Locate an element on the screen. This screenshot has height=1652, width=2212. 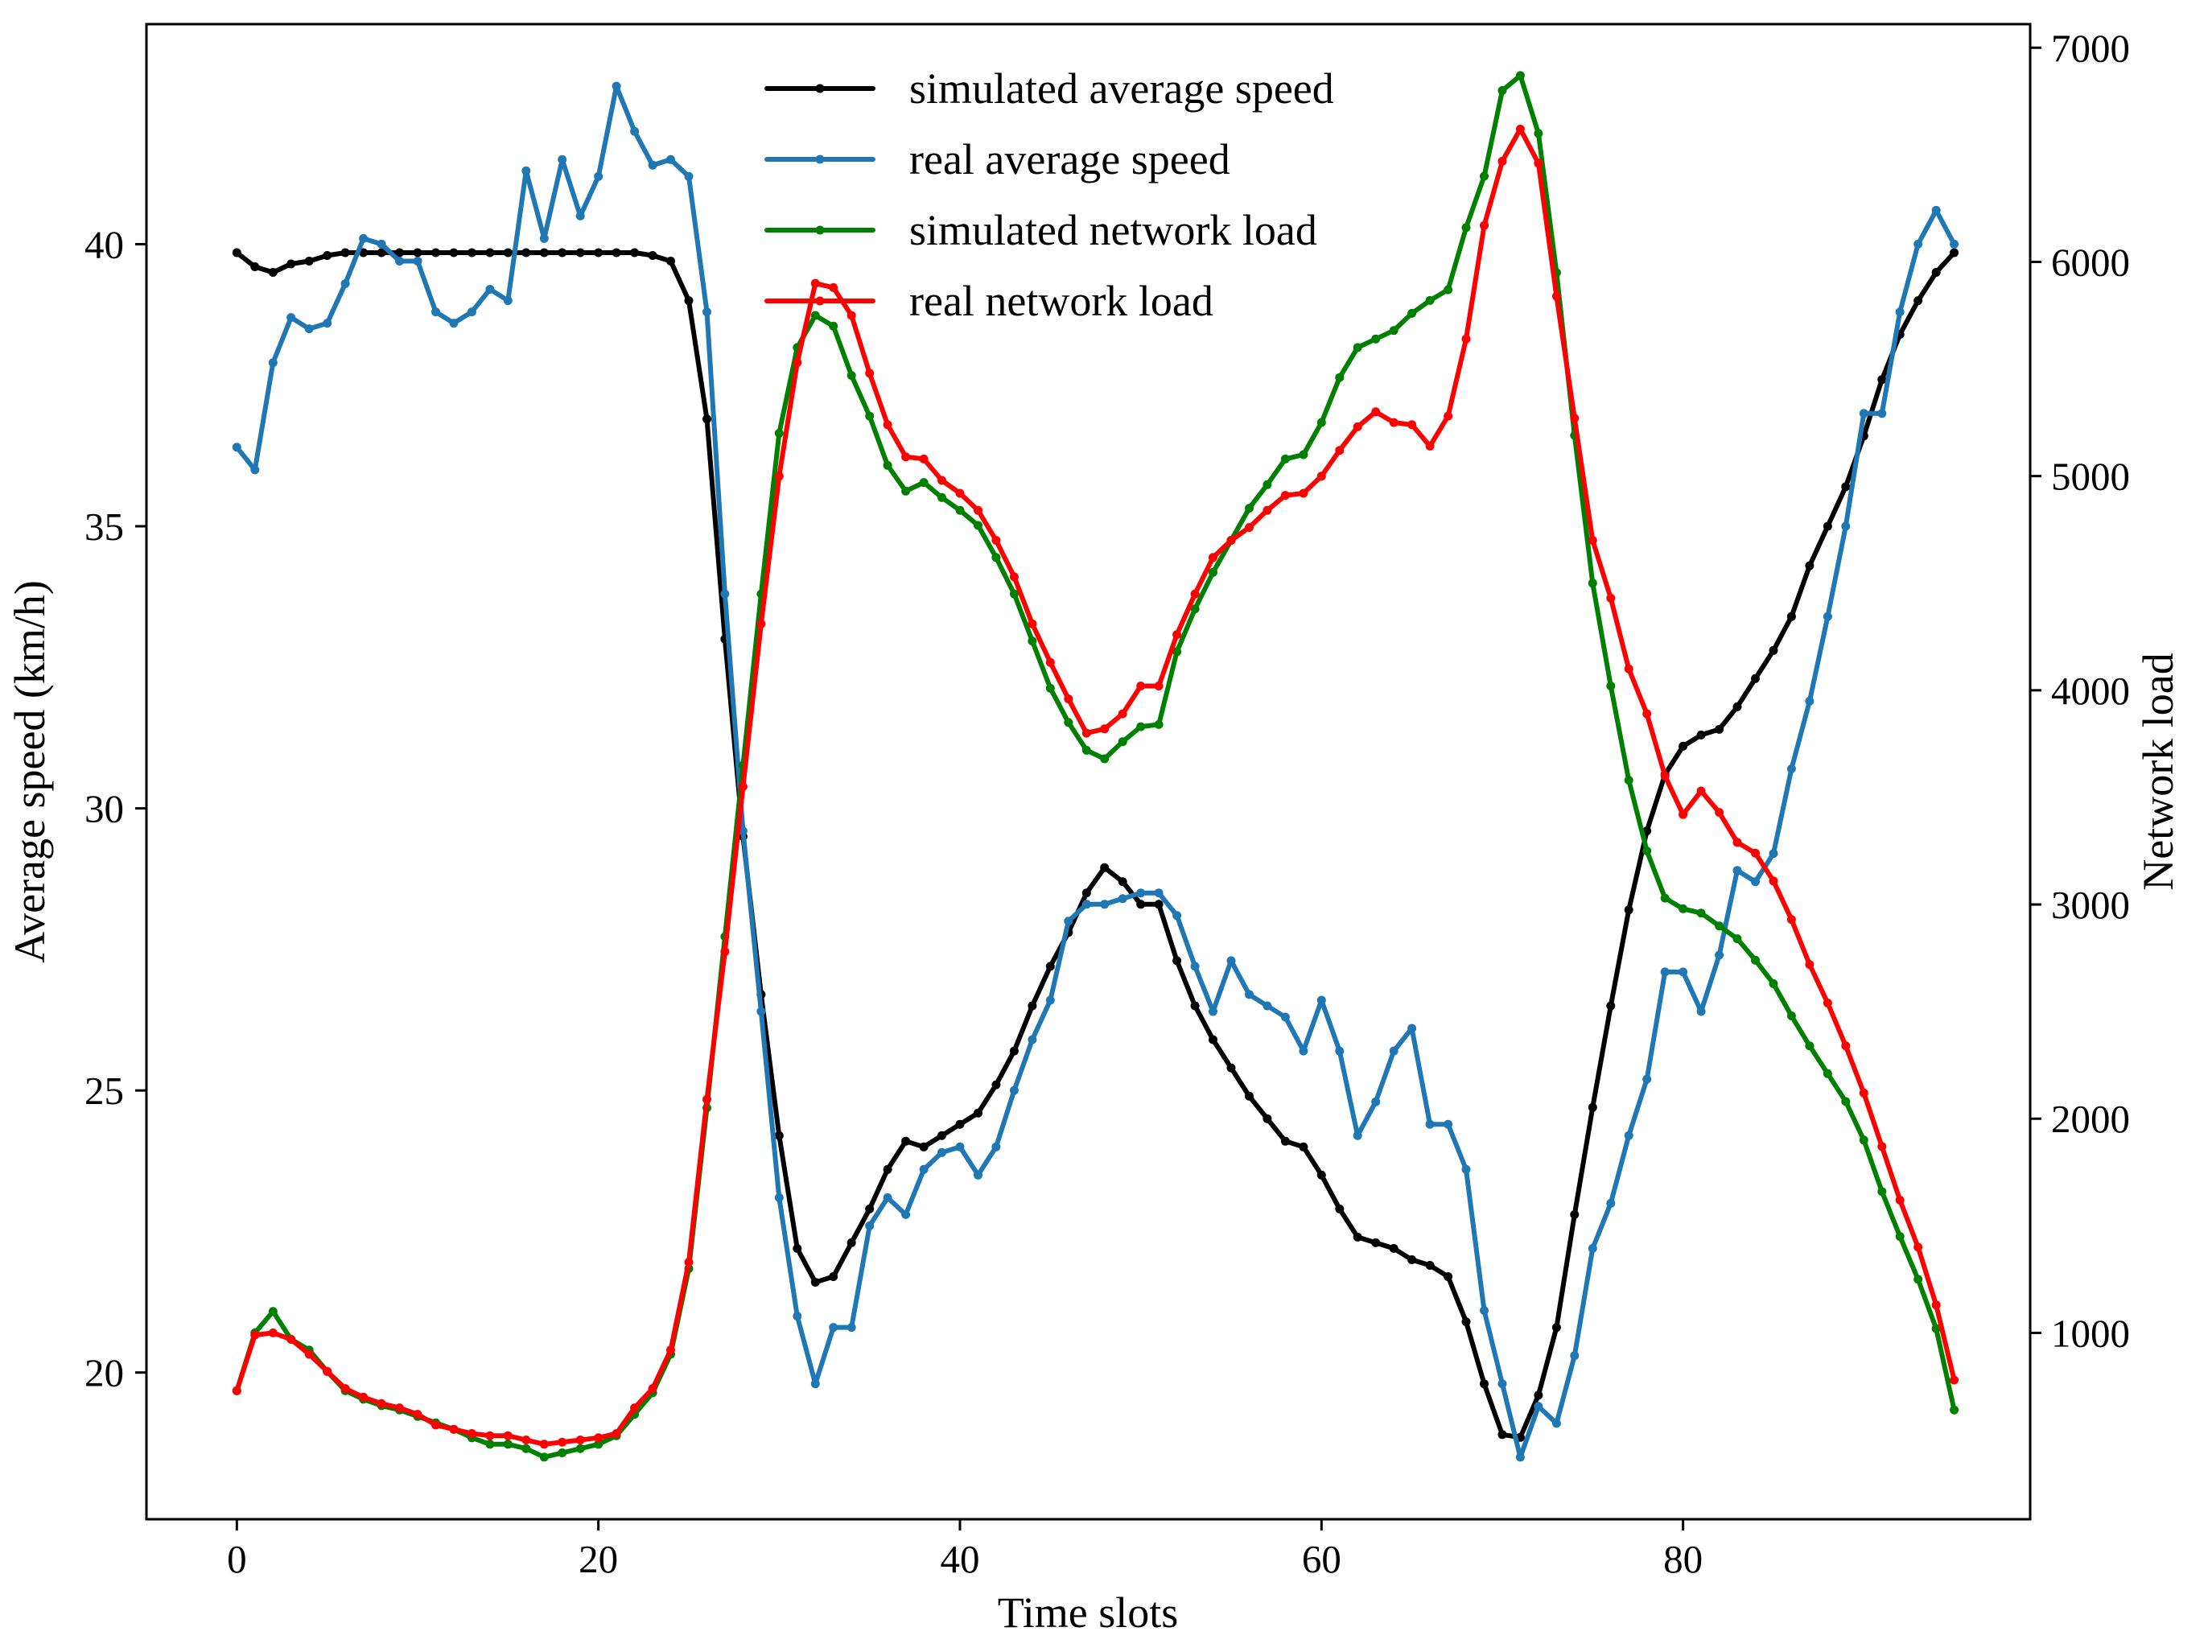
y-right-tick-label: 3000 is located at coordinates (2090, 905).